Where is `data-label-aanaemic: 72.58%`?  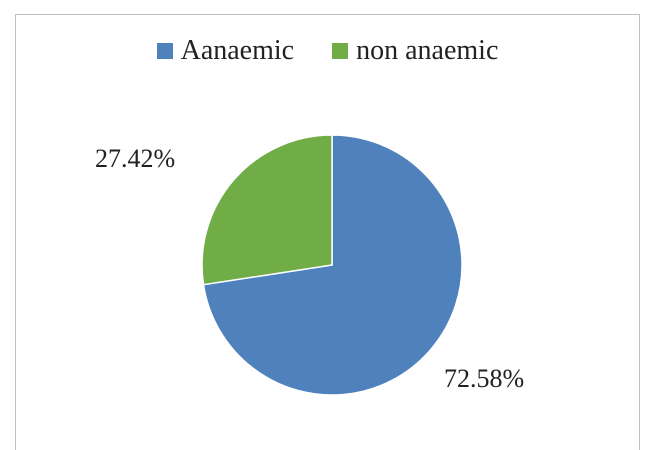
data-label-aanaemic: 72.58% is located at coordinates (484, 378).